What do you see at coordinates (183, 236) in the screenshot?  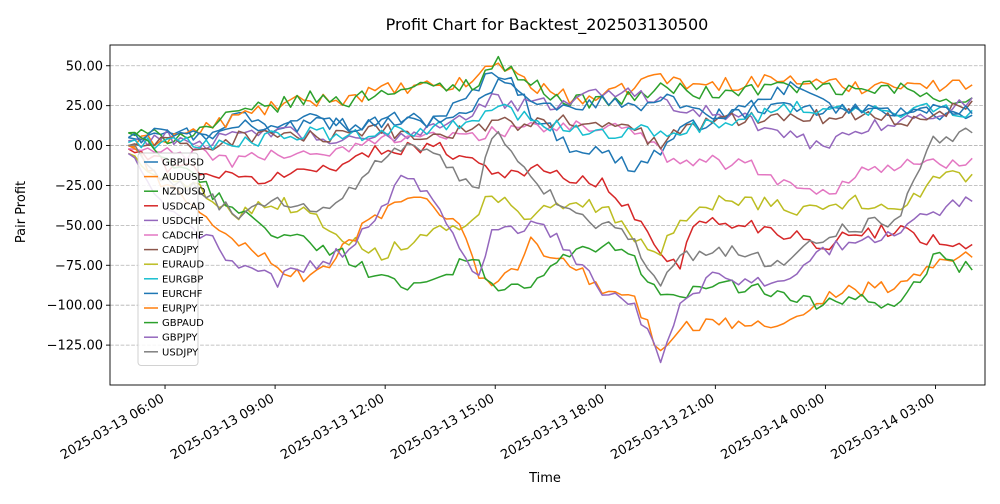 I see `legend-label: CADCHF` at bounding box center [183, 236].